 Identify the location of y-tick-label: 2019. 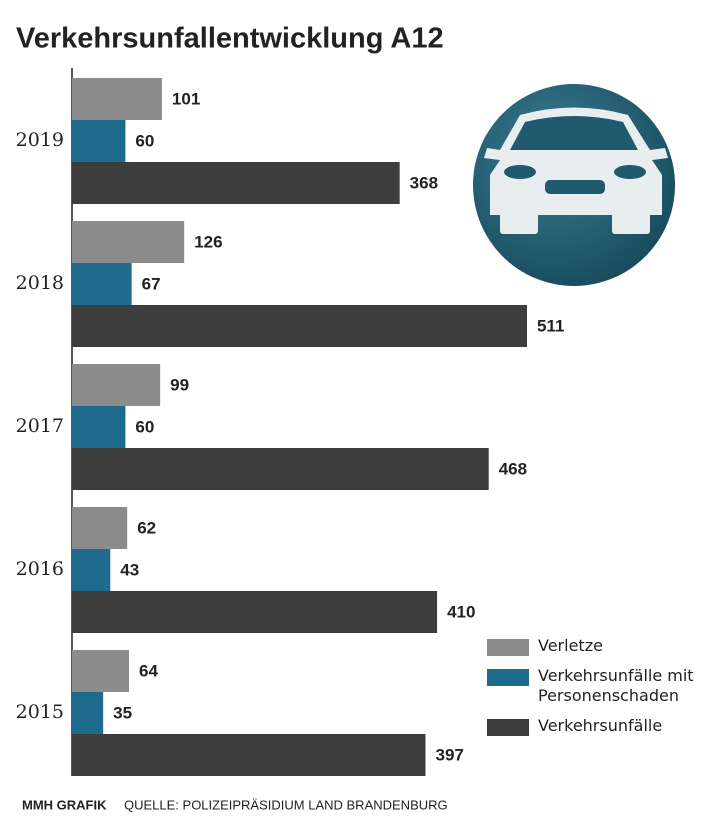
(40, 140).